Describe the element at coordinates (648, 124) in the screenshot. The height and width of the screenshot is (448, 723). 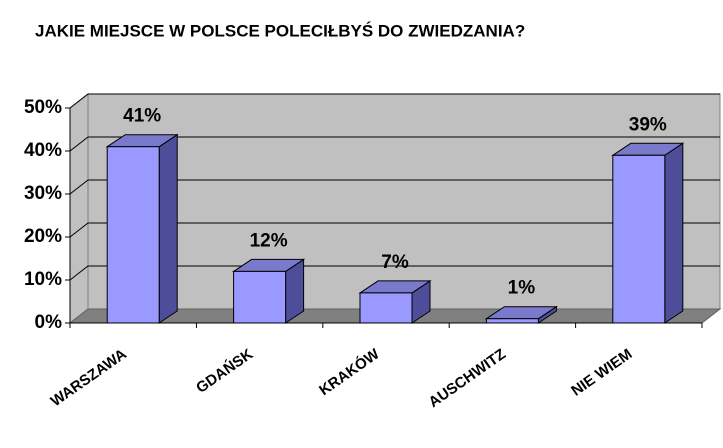
I see `value-label: 39%` at that location.